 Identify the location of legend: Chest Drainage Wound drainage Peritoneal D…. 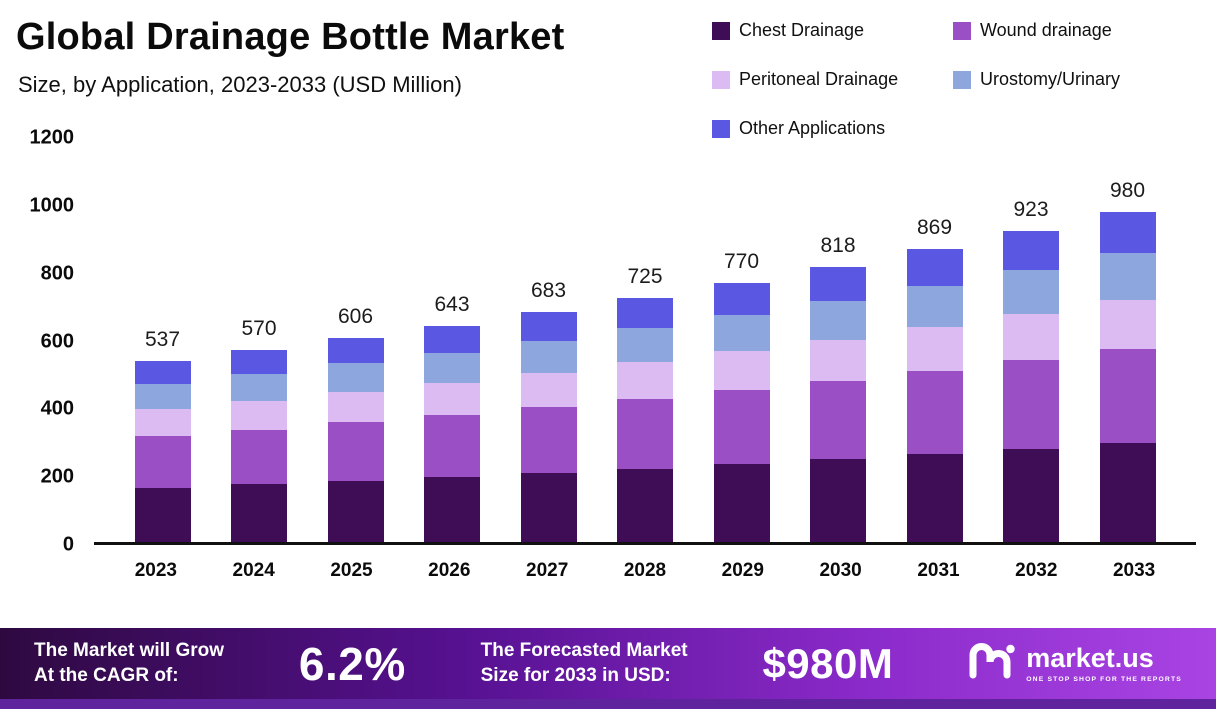
(953, 79).